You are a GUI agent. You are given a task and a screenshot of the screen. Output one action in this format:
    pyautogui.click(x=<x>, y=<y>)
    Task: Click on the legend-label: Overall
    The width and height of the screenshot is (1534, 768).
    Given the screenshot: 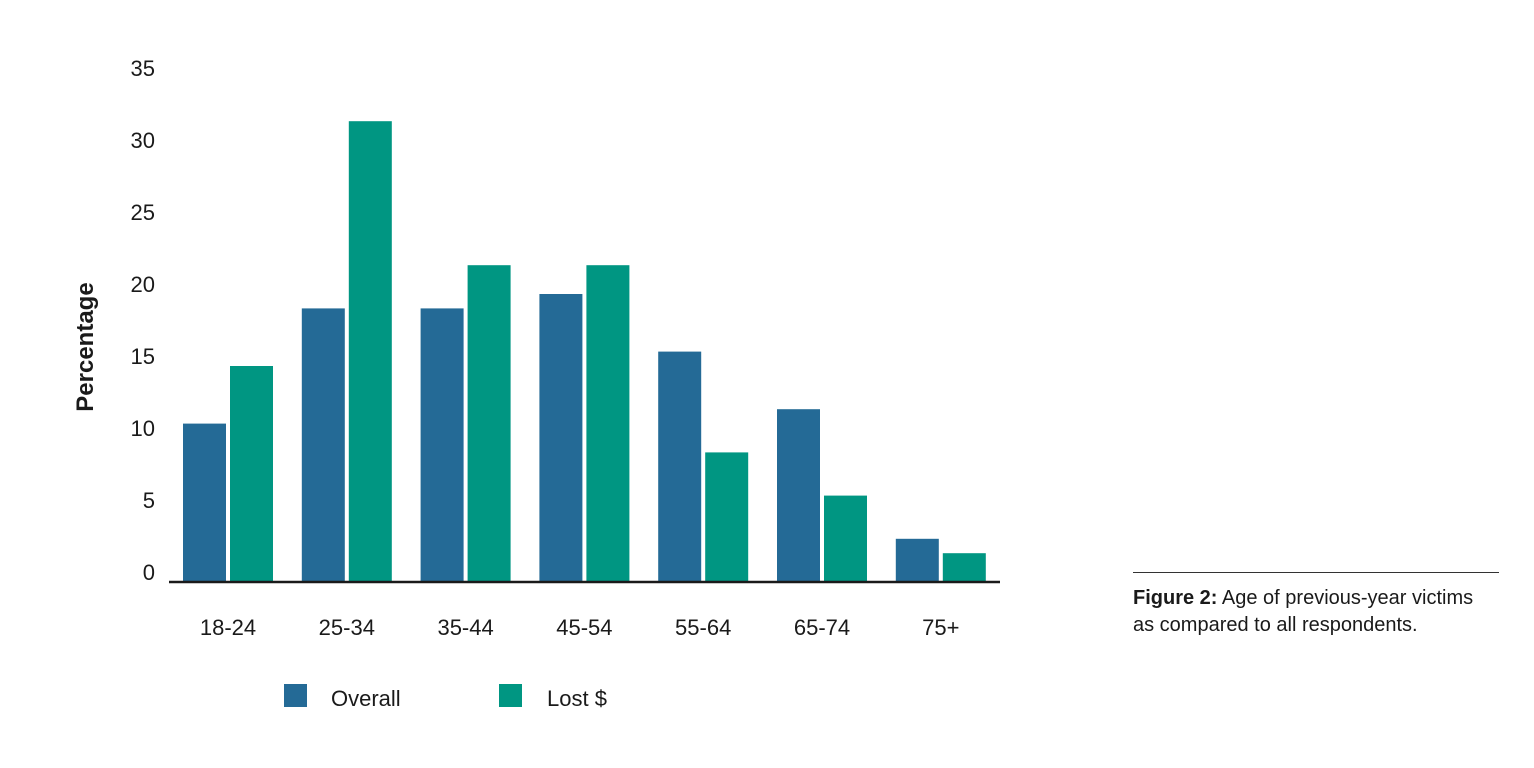 What is the action you would take?
    pyautogui.click(x=366, y=698)
    